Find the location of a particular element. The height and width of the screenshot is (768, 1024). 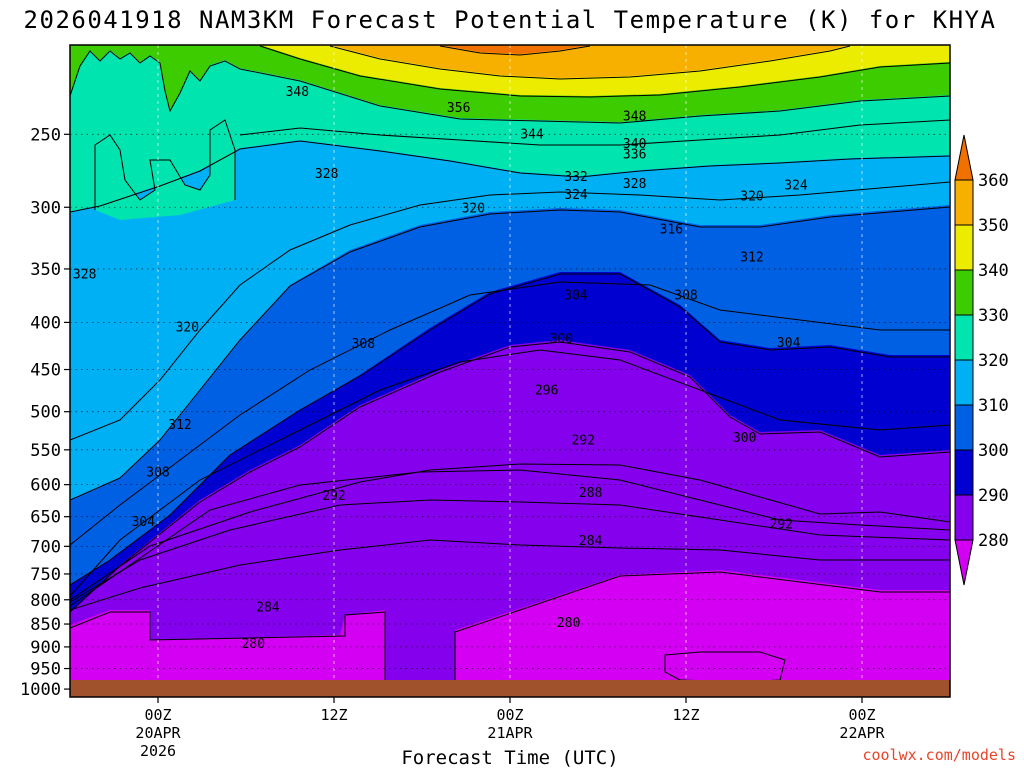

contour-label: 356 is located at coordinates (458, 108).